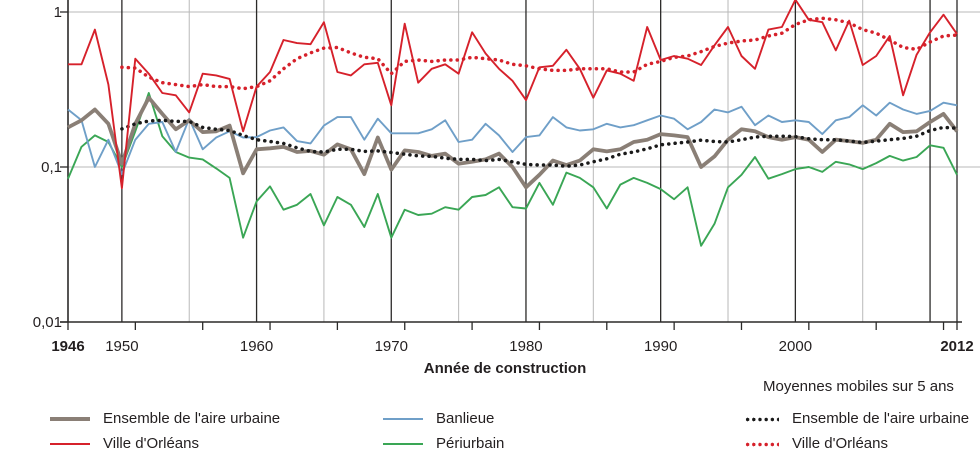  What do you see at coordinates (525, 346) in the screenshot?
I see `x-tick-label: 1980` at bounding box center [525, 346].